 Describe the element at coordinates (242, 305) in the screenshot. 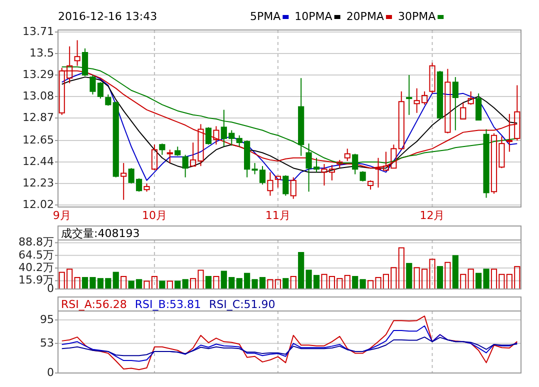

I see `text: RSI_C:51.90` at that location.